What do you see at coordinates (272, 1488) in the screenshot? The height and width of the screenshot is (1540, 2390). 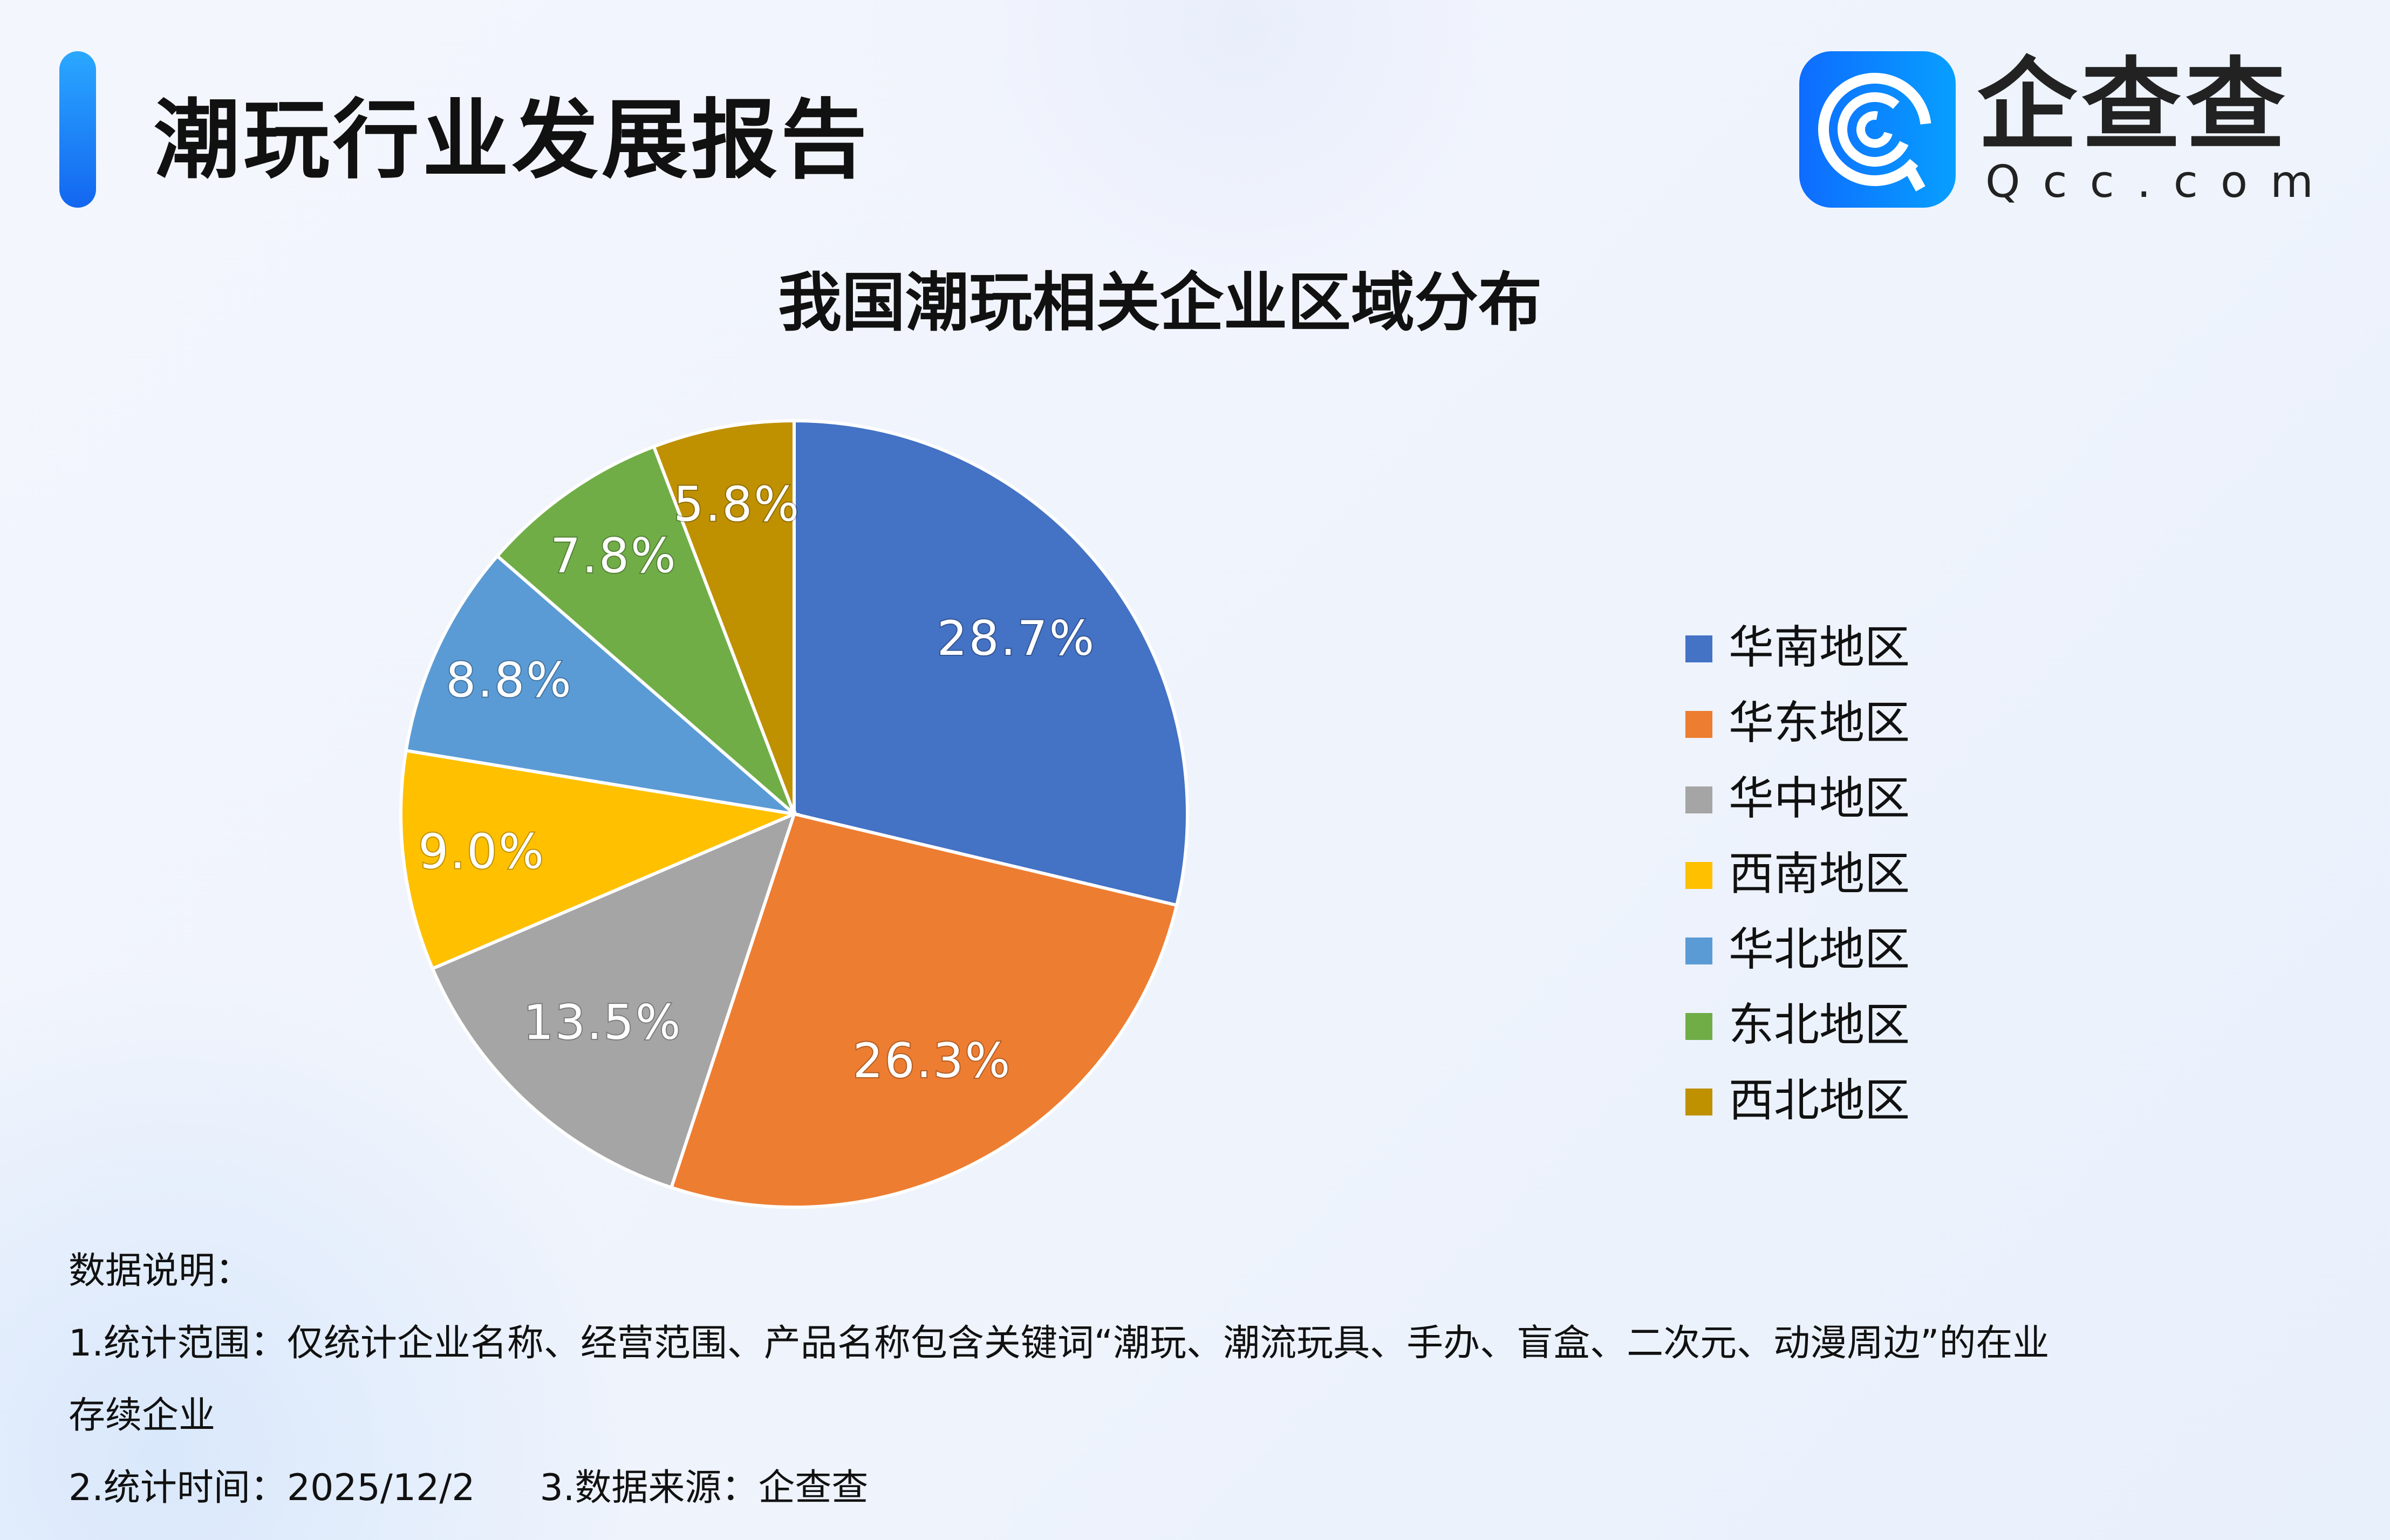 I see `notes-time: 2.统计时间：2025/12/2` at bounding box center [272, 1488].